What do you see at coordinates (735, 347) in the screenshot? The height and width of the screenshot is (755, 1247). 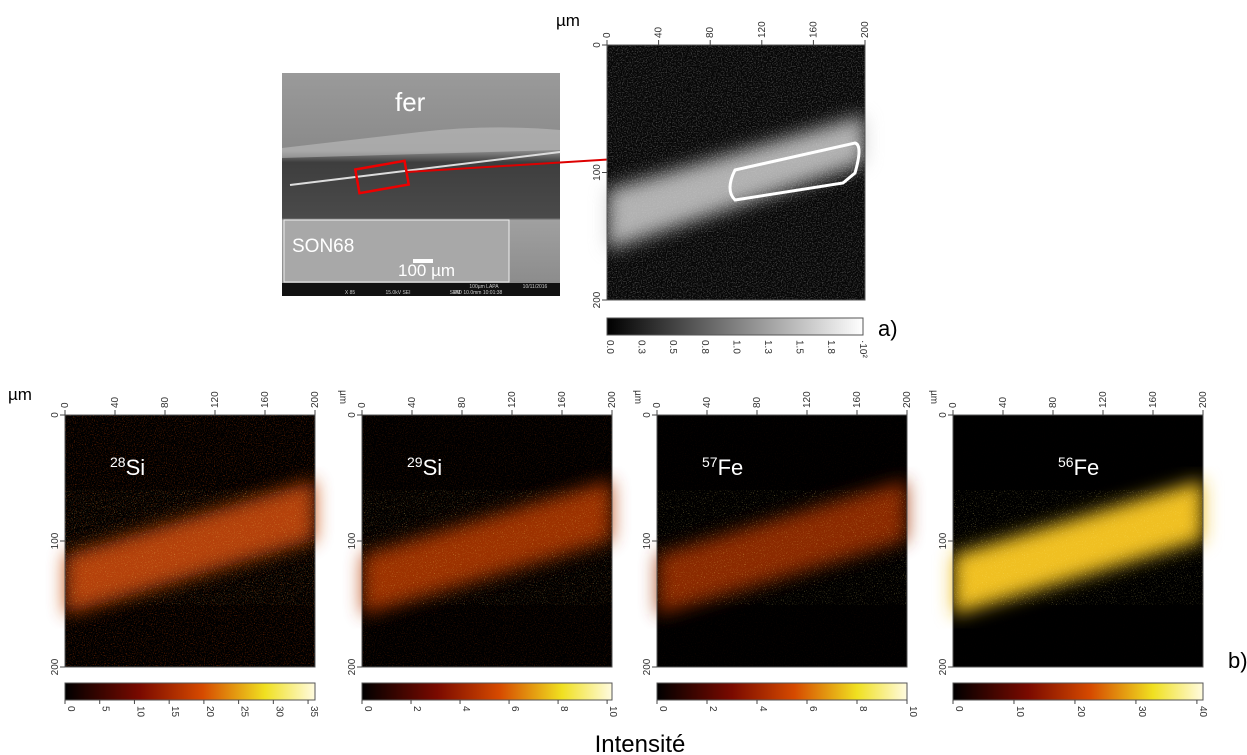 I see `colorbar-label: 1.0` at bounding box center [735, 347].